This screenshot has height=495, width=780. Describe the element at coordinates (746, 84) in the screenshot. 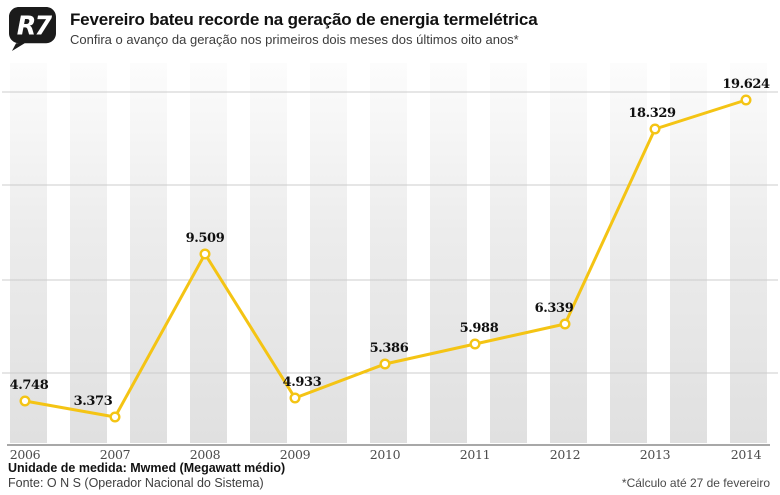

I see `data-point-label: 19.624` at that location.